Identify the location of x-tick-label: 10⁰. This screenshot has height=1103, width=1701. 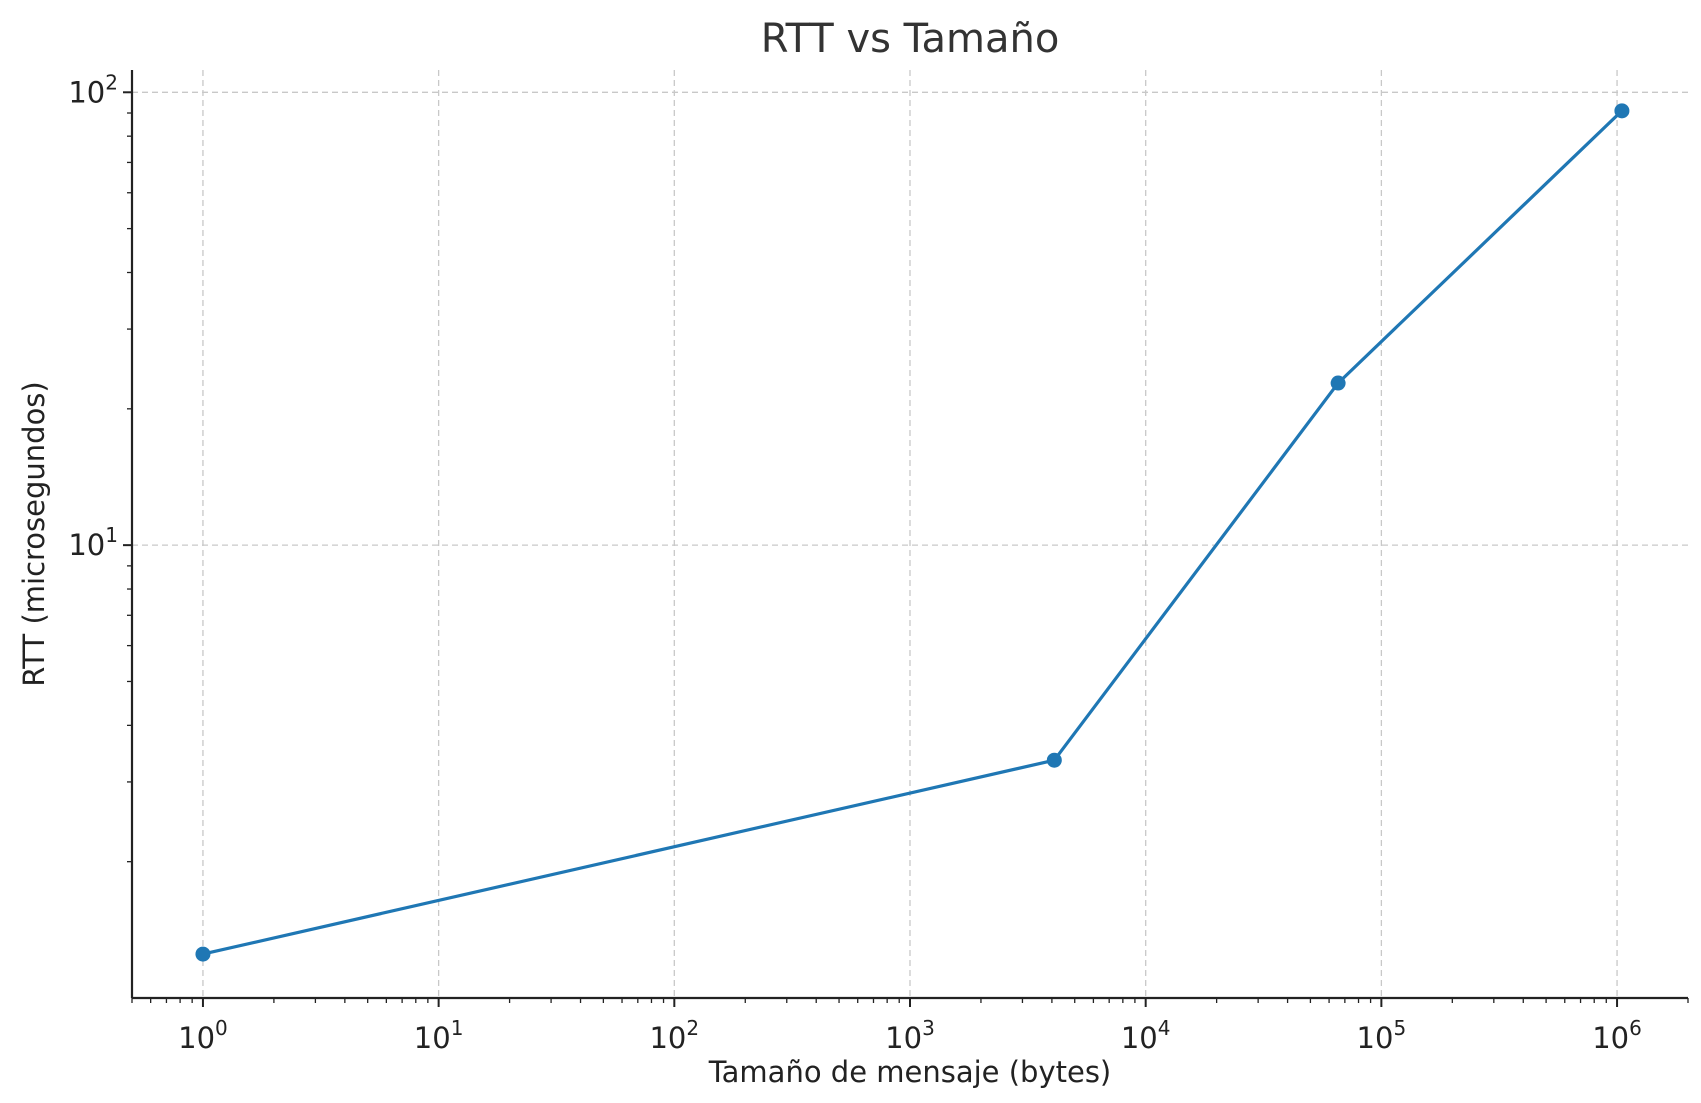
(203, 1035).